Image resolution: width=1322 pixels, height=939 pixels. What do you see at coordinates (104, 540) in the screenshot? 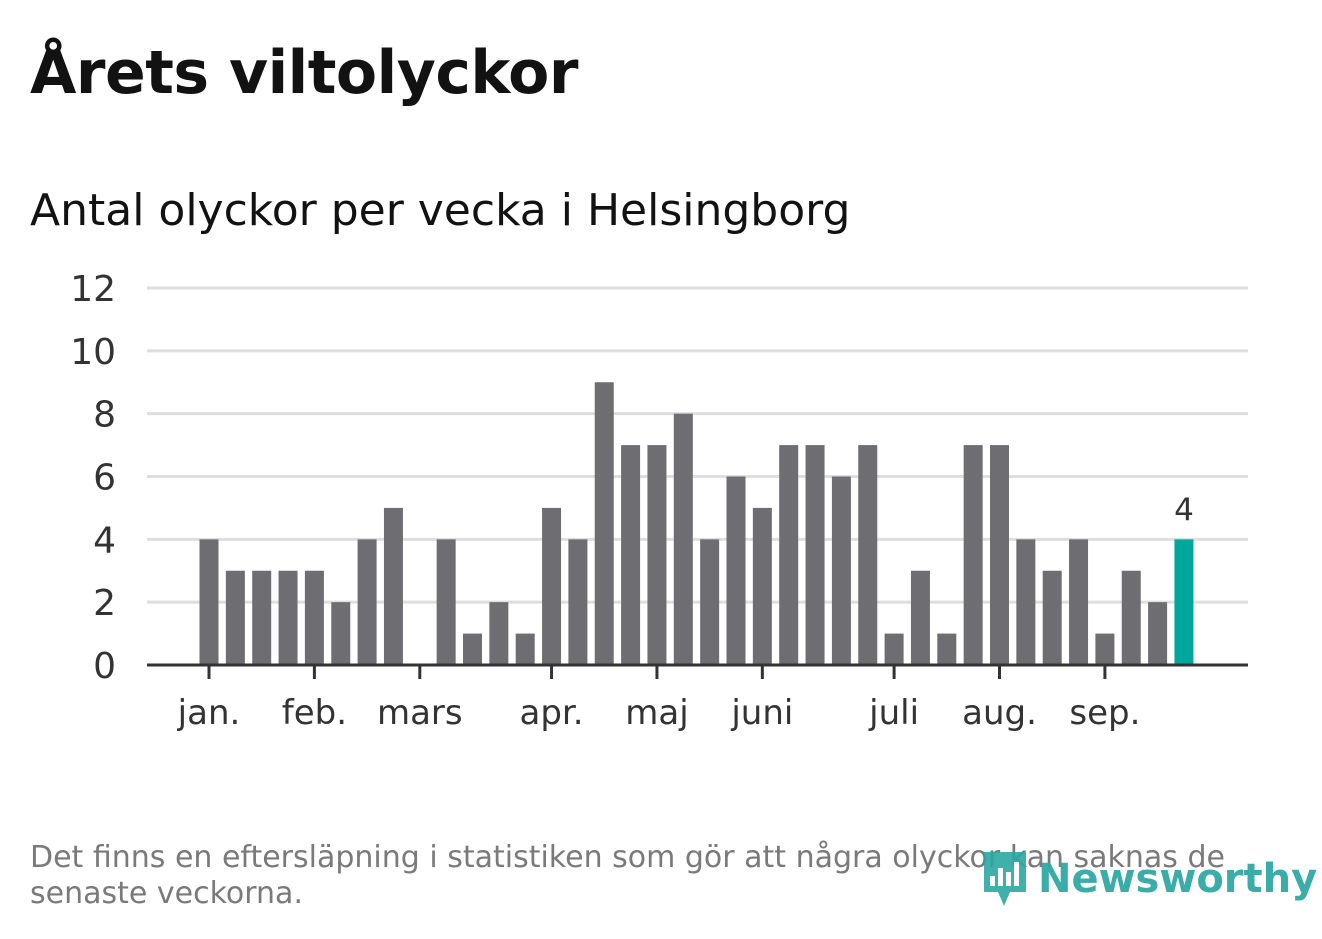
I see `y-tick-label: 4` at bounding box center [104, 540].